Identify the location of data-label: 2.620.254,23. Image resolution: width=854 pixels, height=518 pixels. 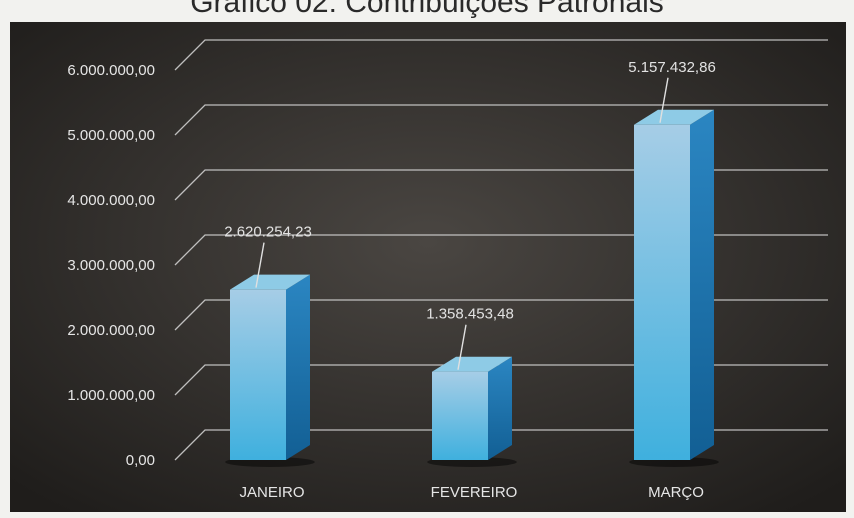
(268, 232).